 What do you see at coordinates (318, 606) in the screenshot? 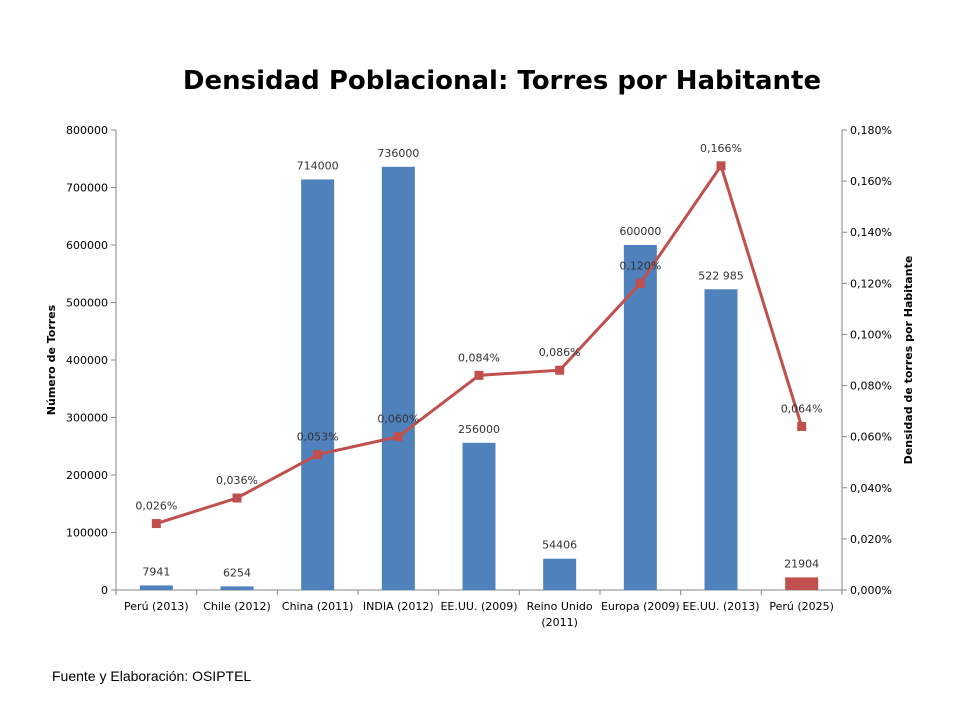
I see `x-tick-label: China (2011)` at bounding box center [318, 606].